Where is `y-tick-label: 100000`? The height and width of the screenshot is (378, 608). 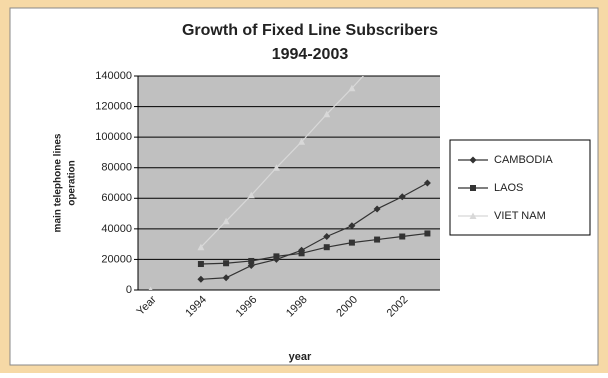 y-tick-label: 100000 is located at coordinates (113, 137).